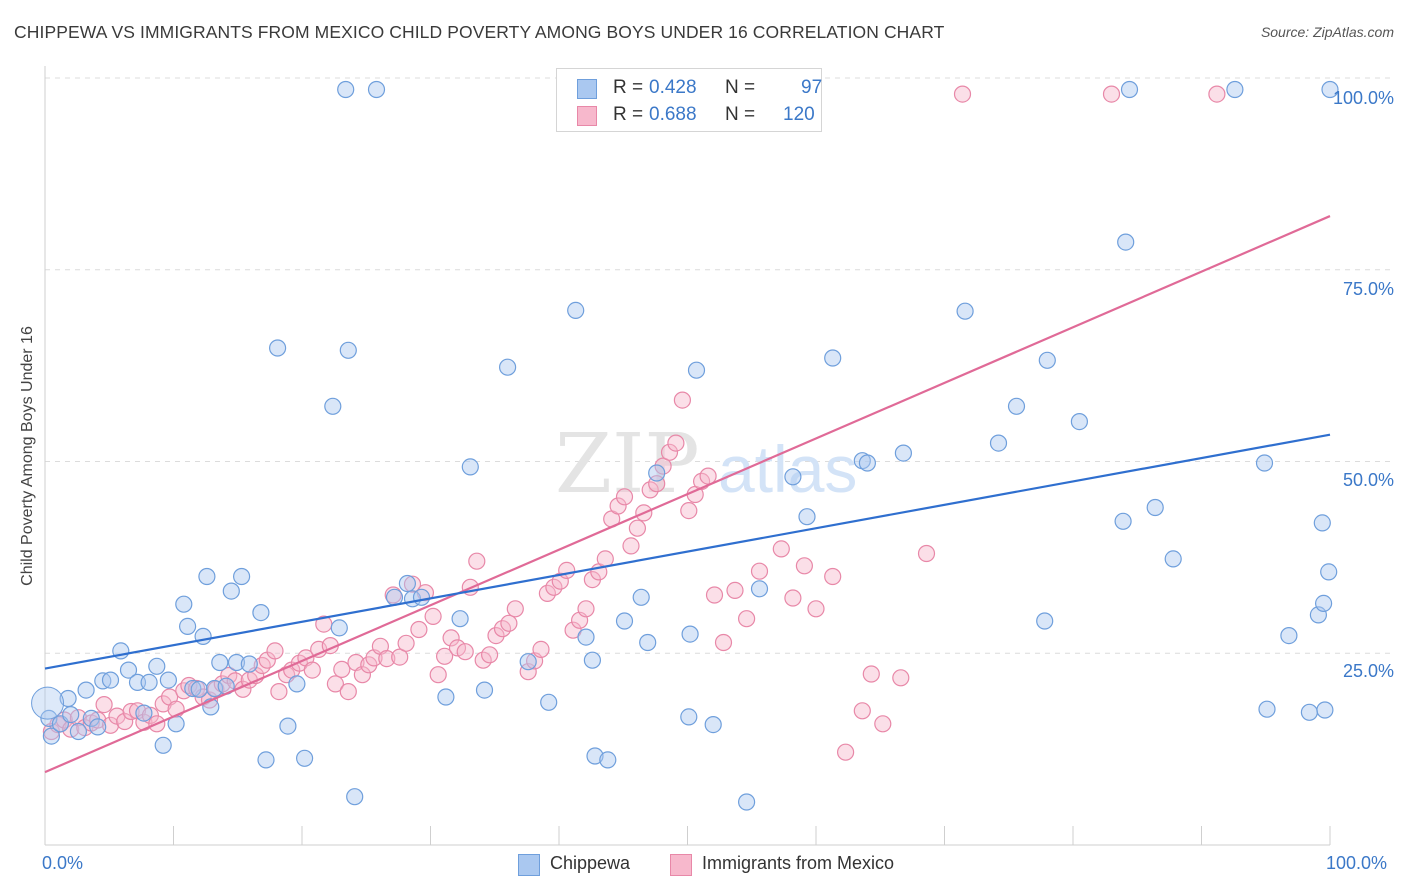 The width and height of the screenshot is (1406, 892). What do you see at coordinates (740, 114) in the screenshot?
I see `legend-n-label: N =` at bounding box center [740, 114].